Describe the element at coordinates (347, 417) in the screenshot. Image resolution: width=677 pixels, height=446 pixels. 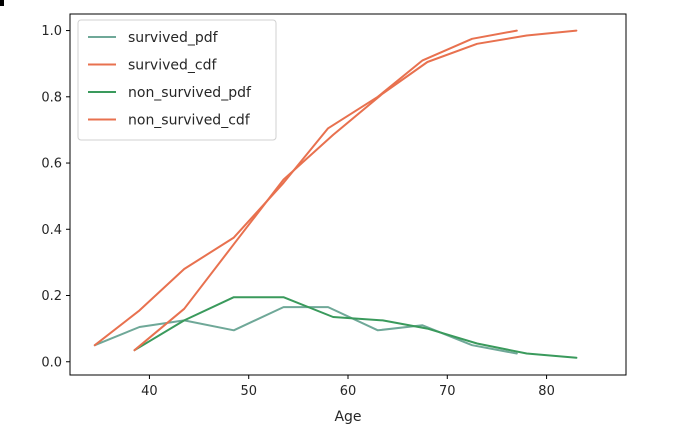
I see `x-axis-label: Age` at that location.